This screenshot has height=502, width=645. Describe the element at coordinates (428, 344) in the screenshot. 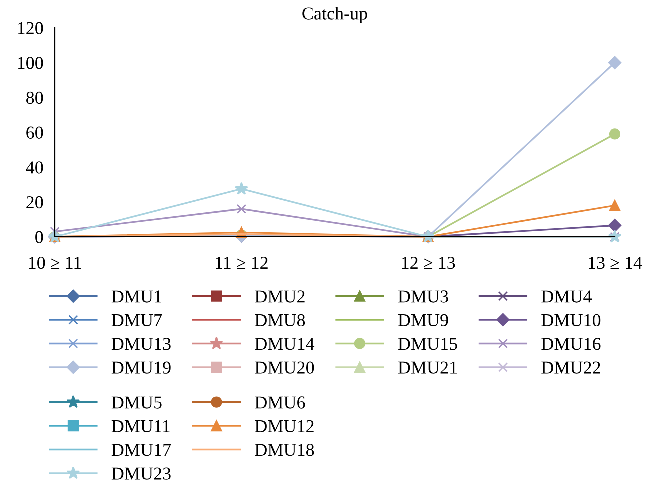

I see `legend-label: DMU15` at that location.